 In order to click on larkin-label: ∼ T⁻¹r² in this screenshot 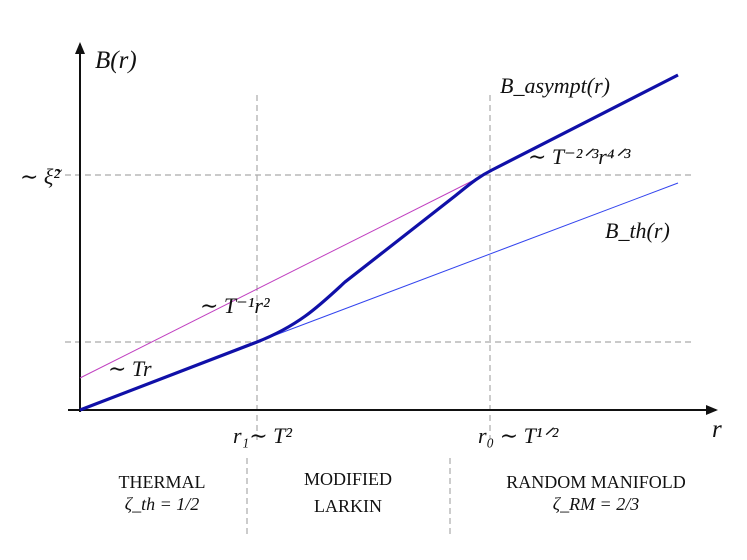, I will do `click(235, 305)`.